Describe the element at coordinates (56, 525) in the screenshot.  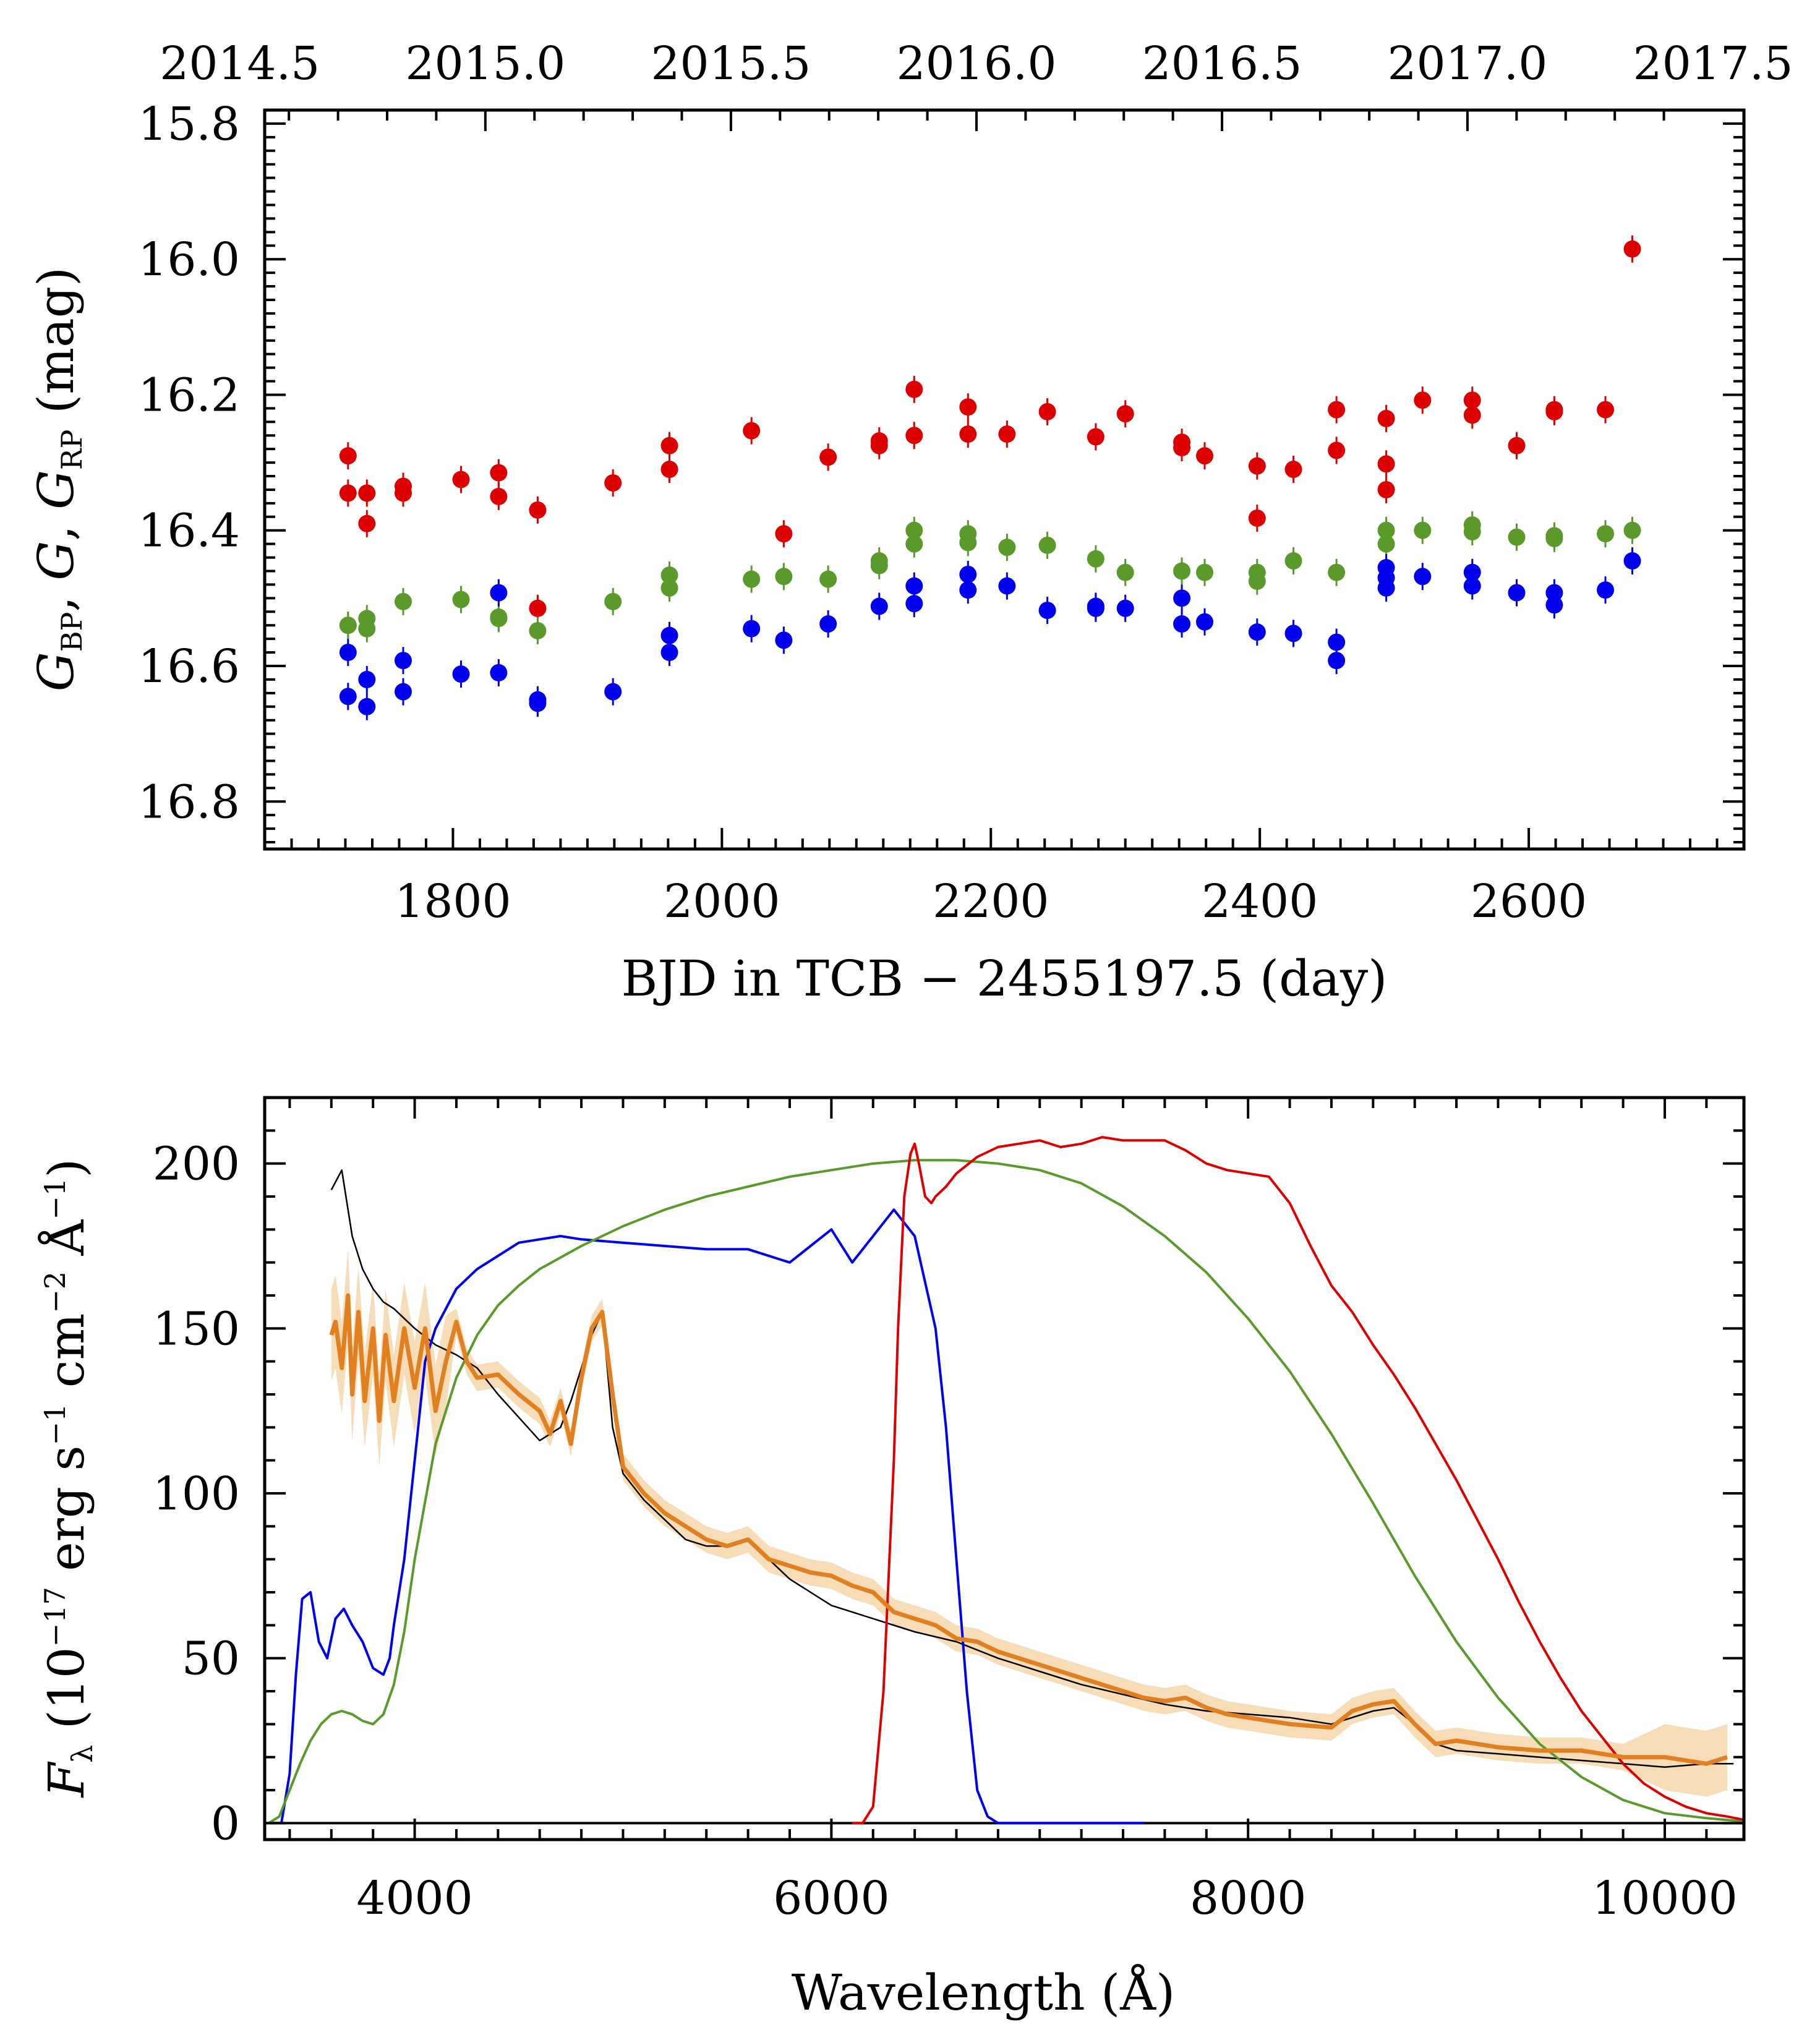
I see `ylabel-sep2: ,` at that location.